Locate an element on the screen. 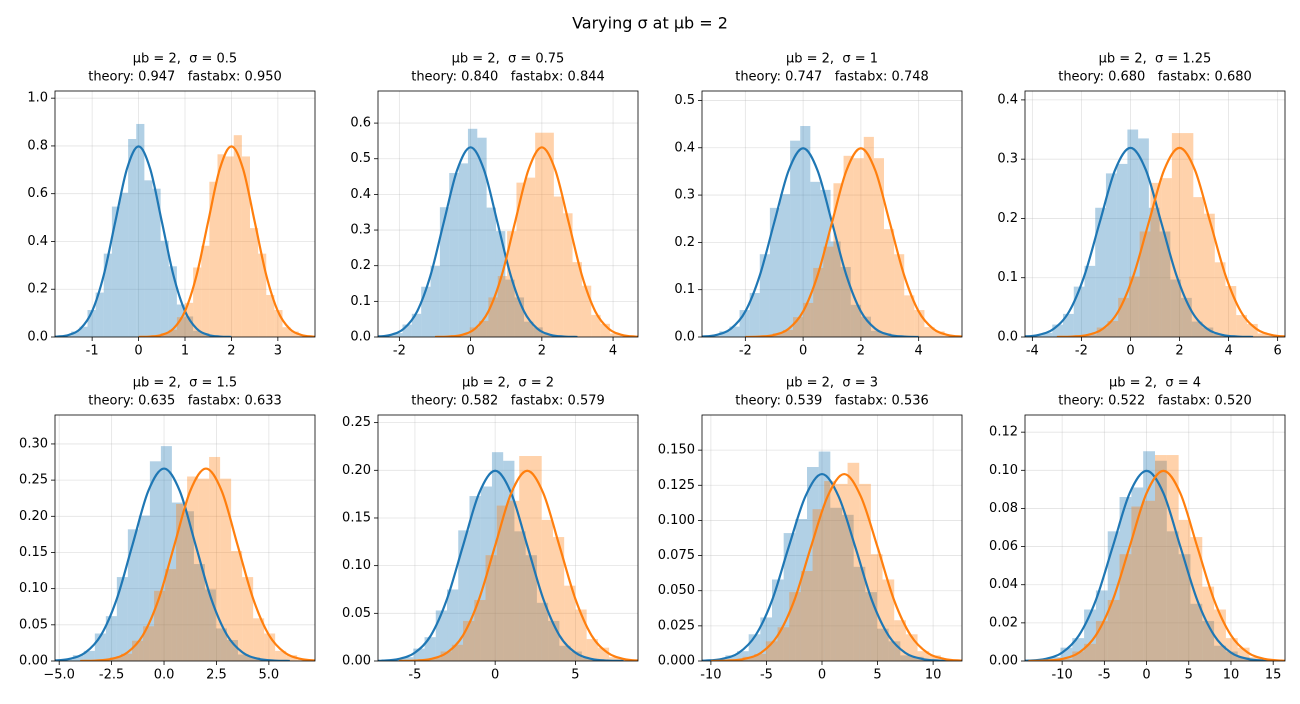 This screenshot has height=704, width=1300. x-tick-label: -4 is located at coordinates (1032, 351).